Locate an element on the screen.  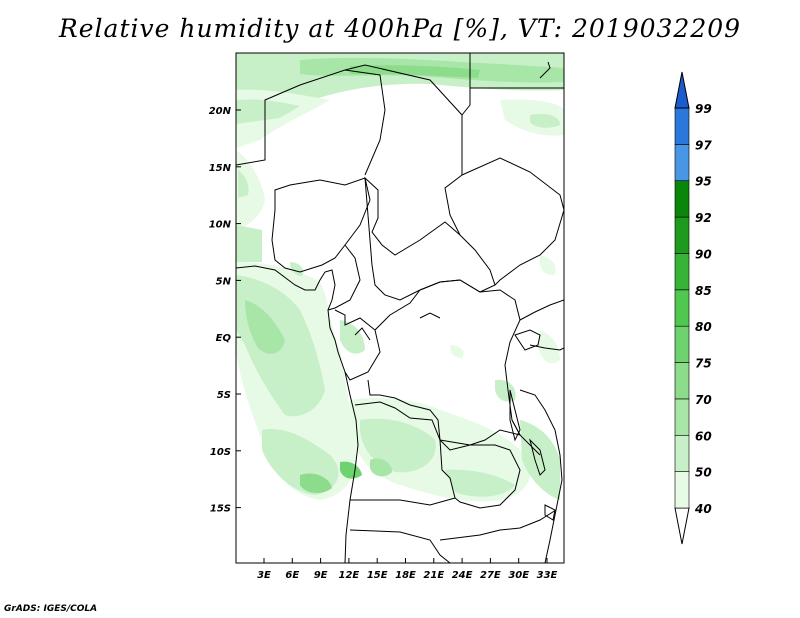
lat-label: 5S is located at coordinates (224, 395).